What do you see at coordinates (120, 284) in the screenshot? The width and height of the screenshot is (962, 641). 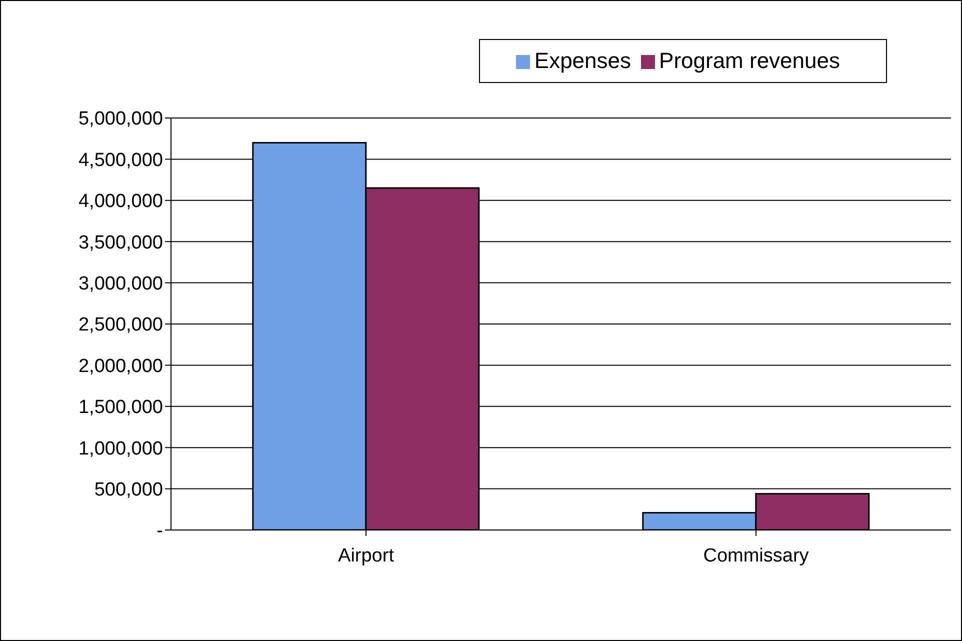 I see `y-tick-label: 3,000,000` at bounding box center [120, 284].